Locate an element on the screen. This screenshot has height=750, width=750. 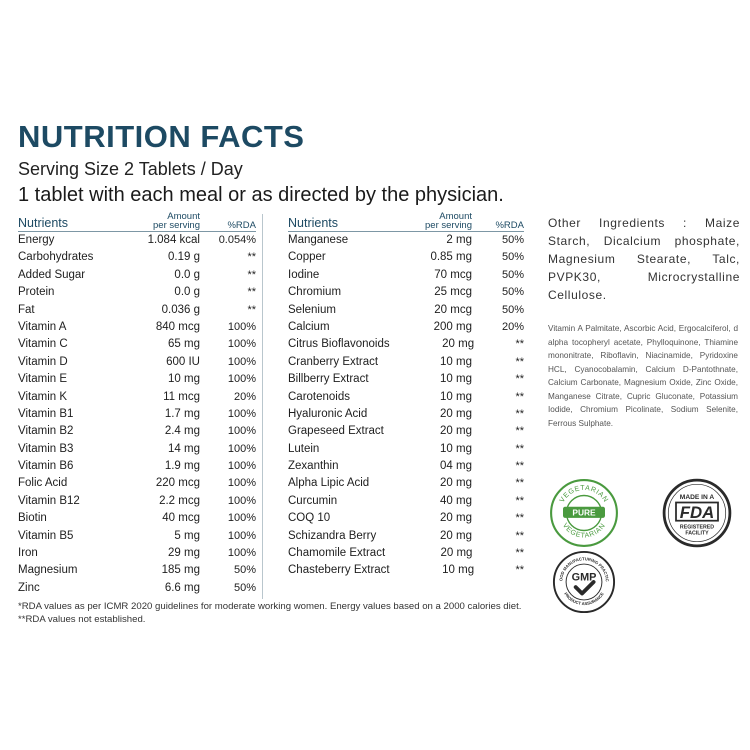
vegetarian-badge-icon: VEGETARIAN VEGETARIAN PURE is located at coordinates (584, 513).